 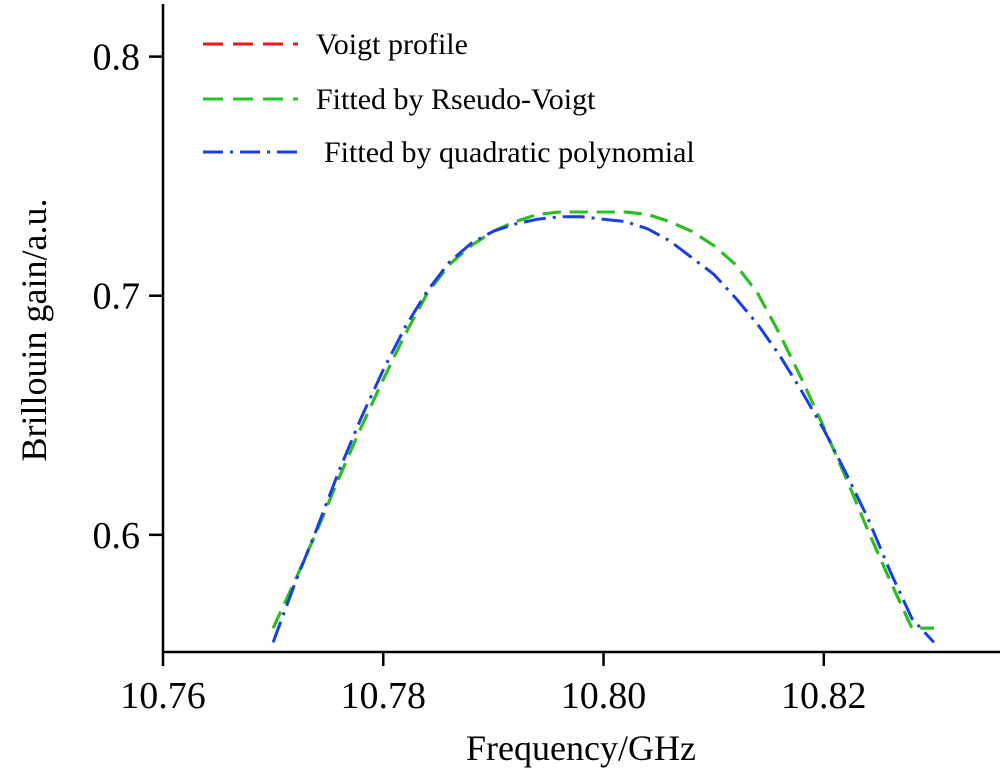 I want to click on y-tick-label: 0.6, so click(x=117, y=536).